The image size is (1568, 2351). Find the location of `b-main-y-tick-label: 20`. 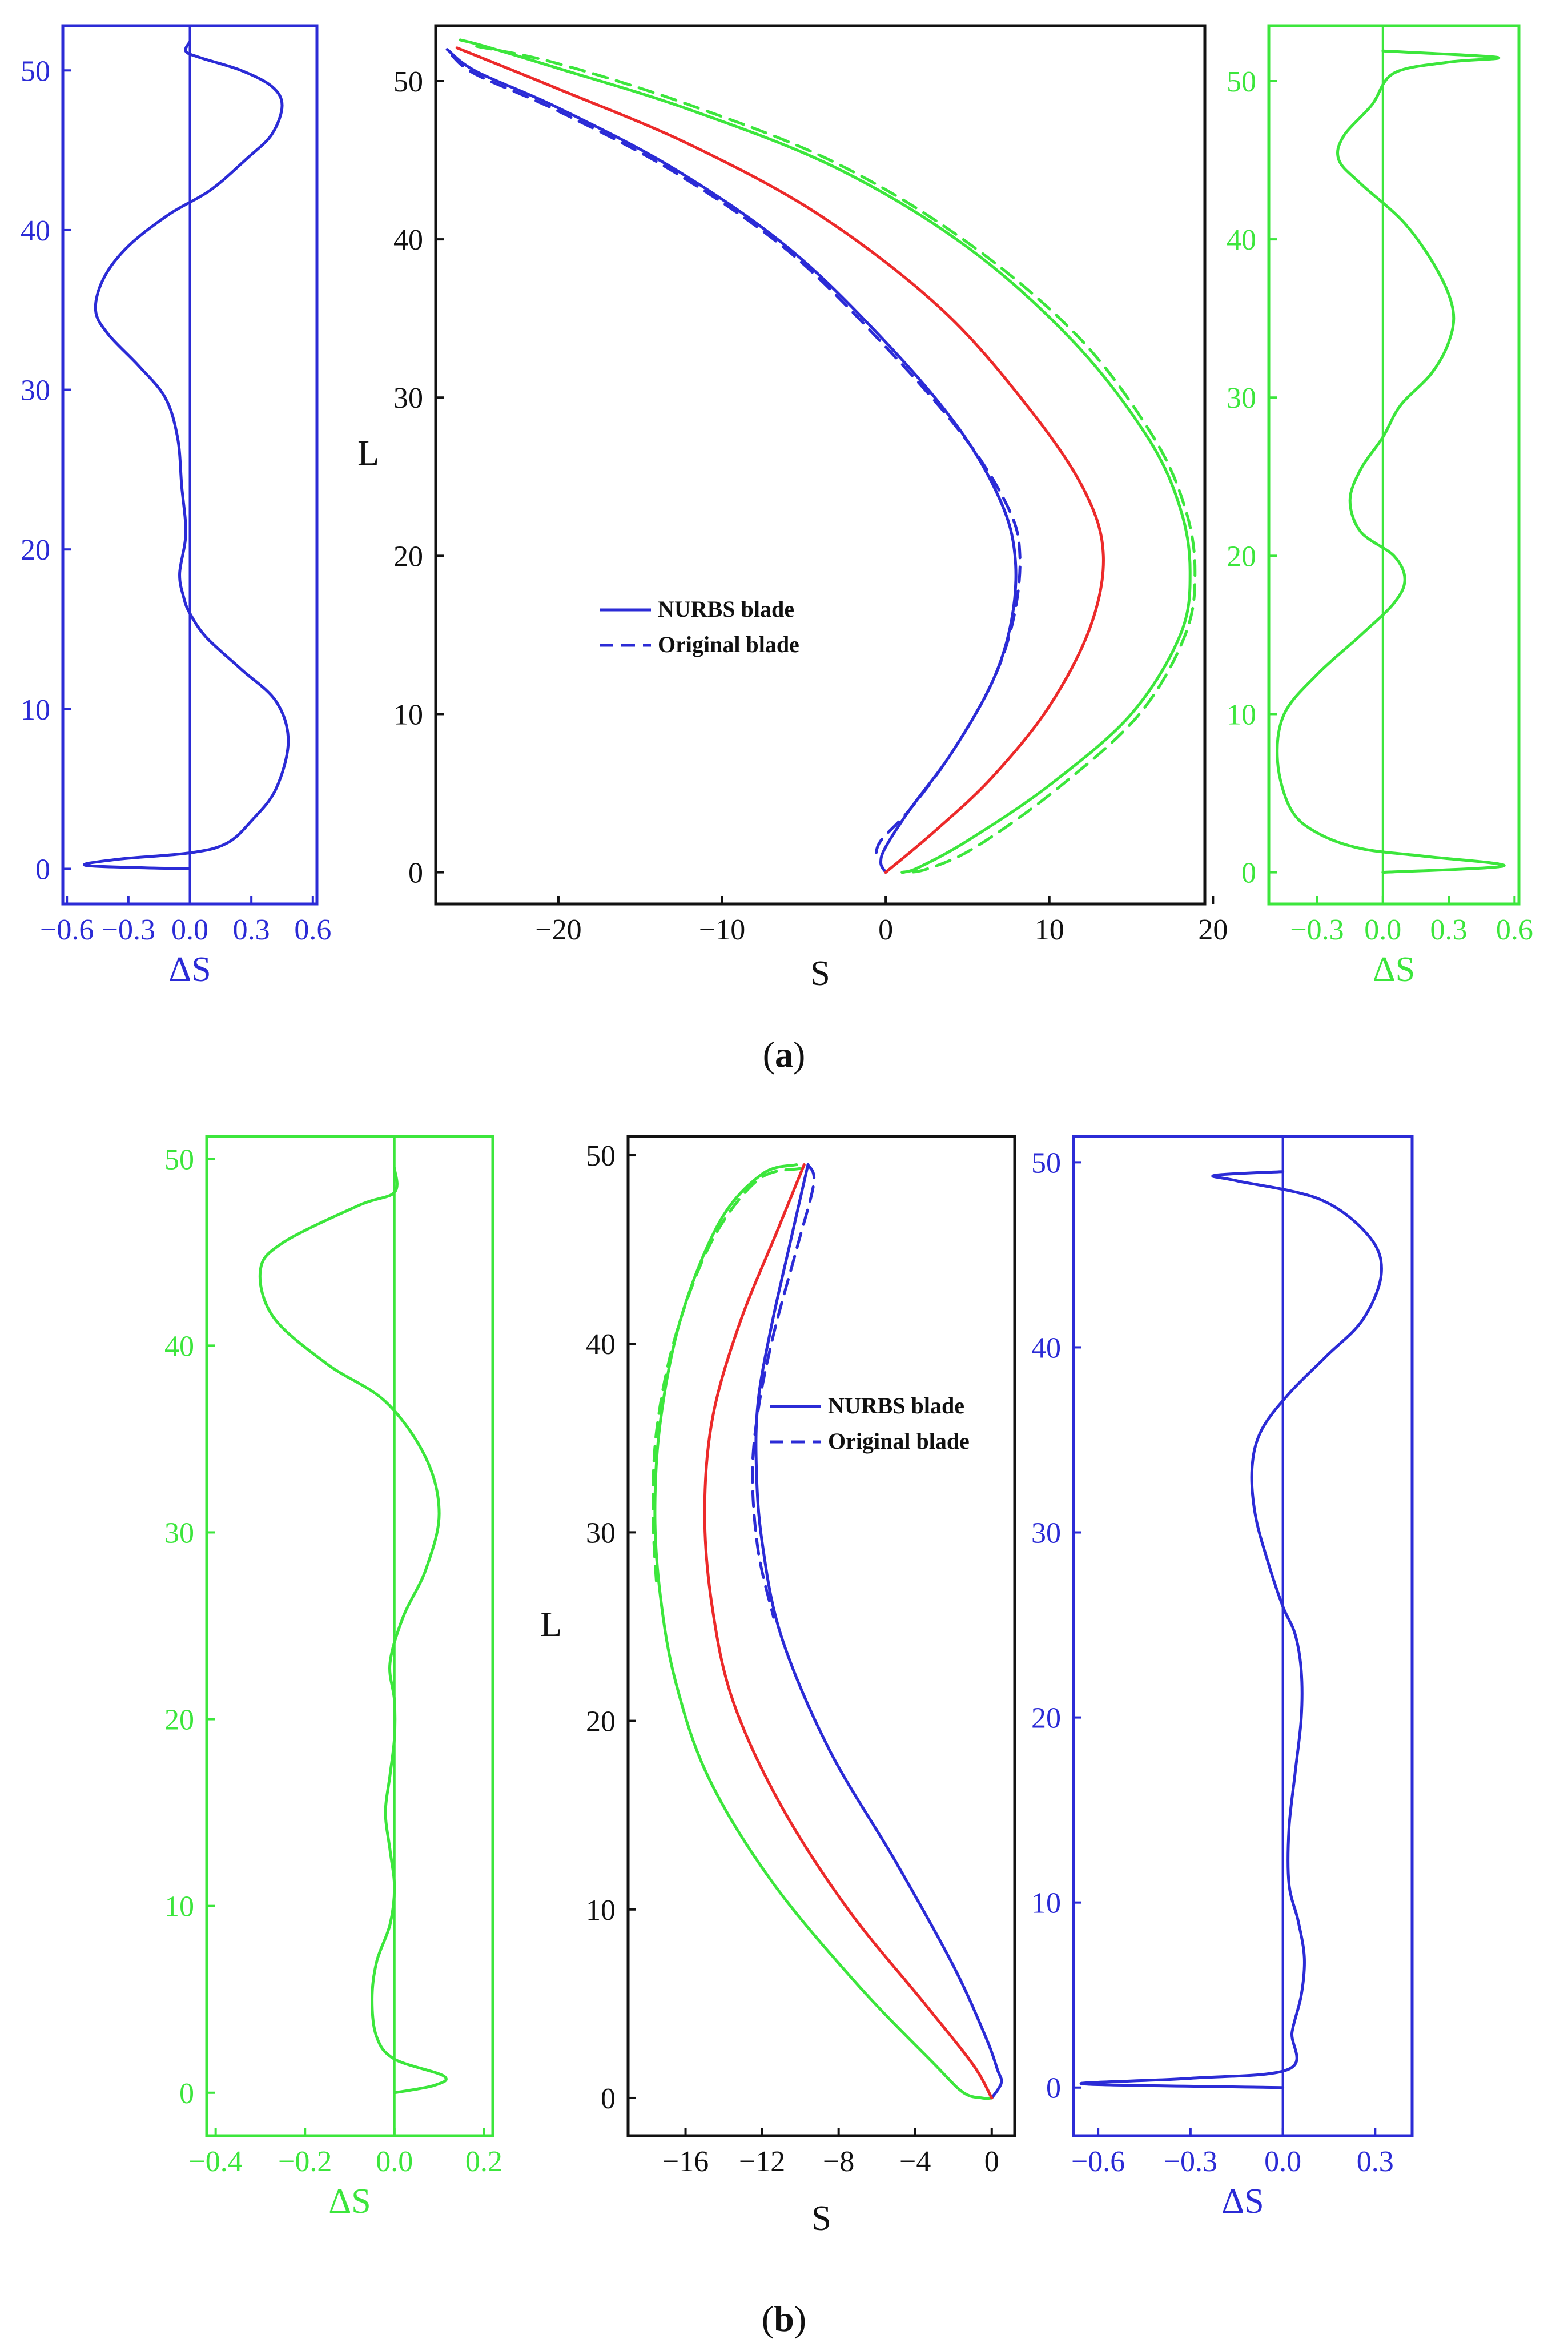

b-main-y-tick-label: 20 is located at coordinates (601, 1722).